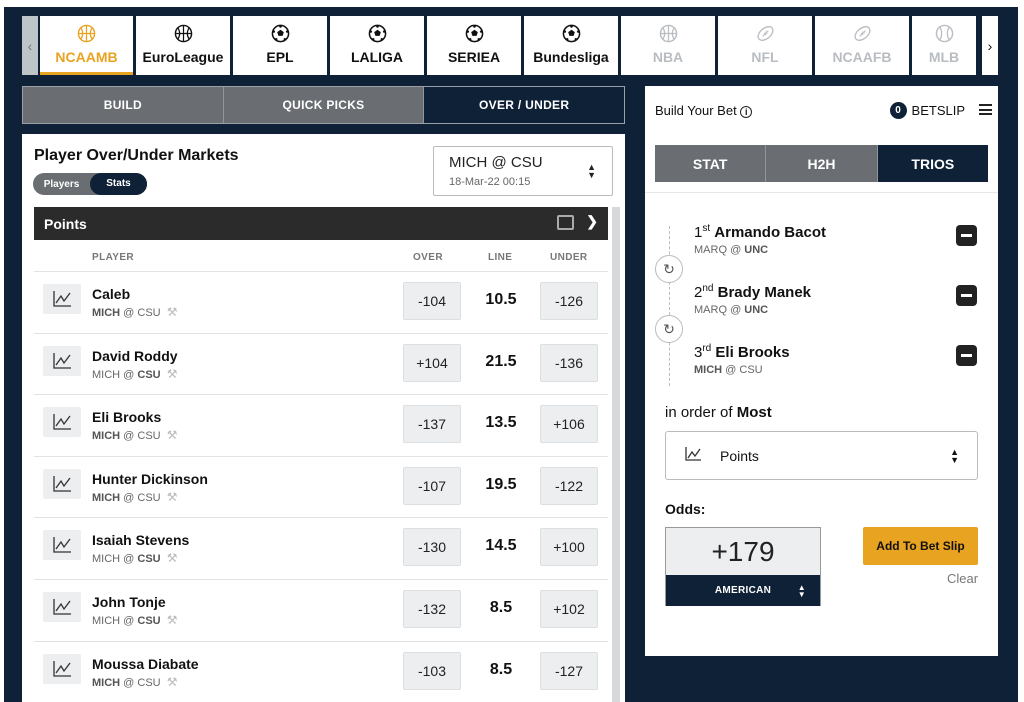 The width and height of the screenshot is (1024, 702). What do you see at coordinates (765, 45) in the screenshot?
I see `sport-tab-nfl: NFL` at bounding box center [765, 45].